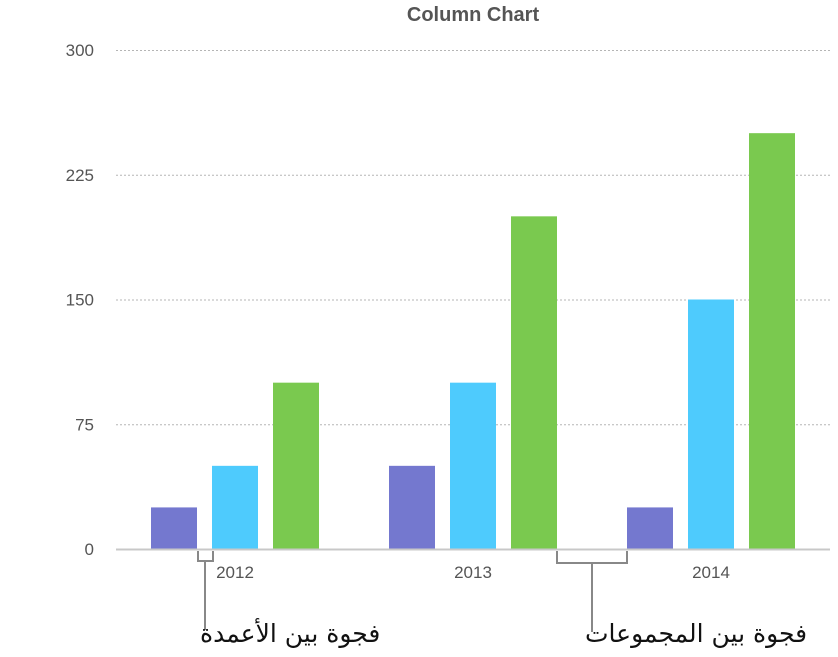  What do you see at coordinates (290, 632) in the screenshot?
I see `bar-gap-label: فجوة بين الأعمدة` at bounding box center [290, 632].